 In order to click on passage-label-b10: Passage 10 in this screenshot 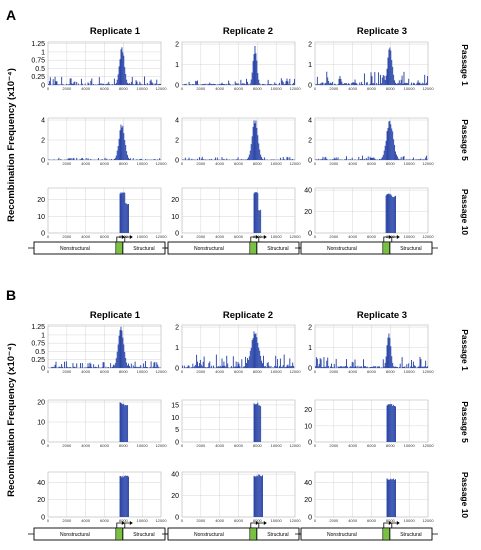, I will do `click(465, 495)`.